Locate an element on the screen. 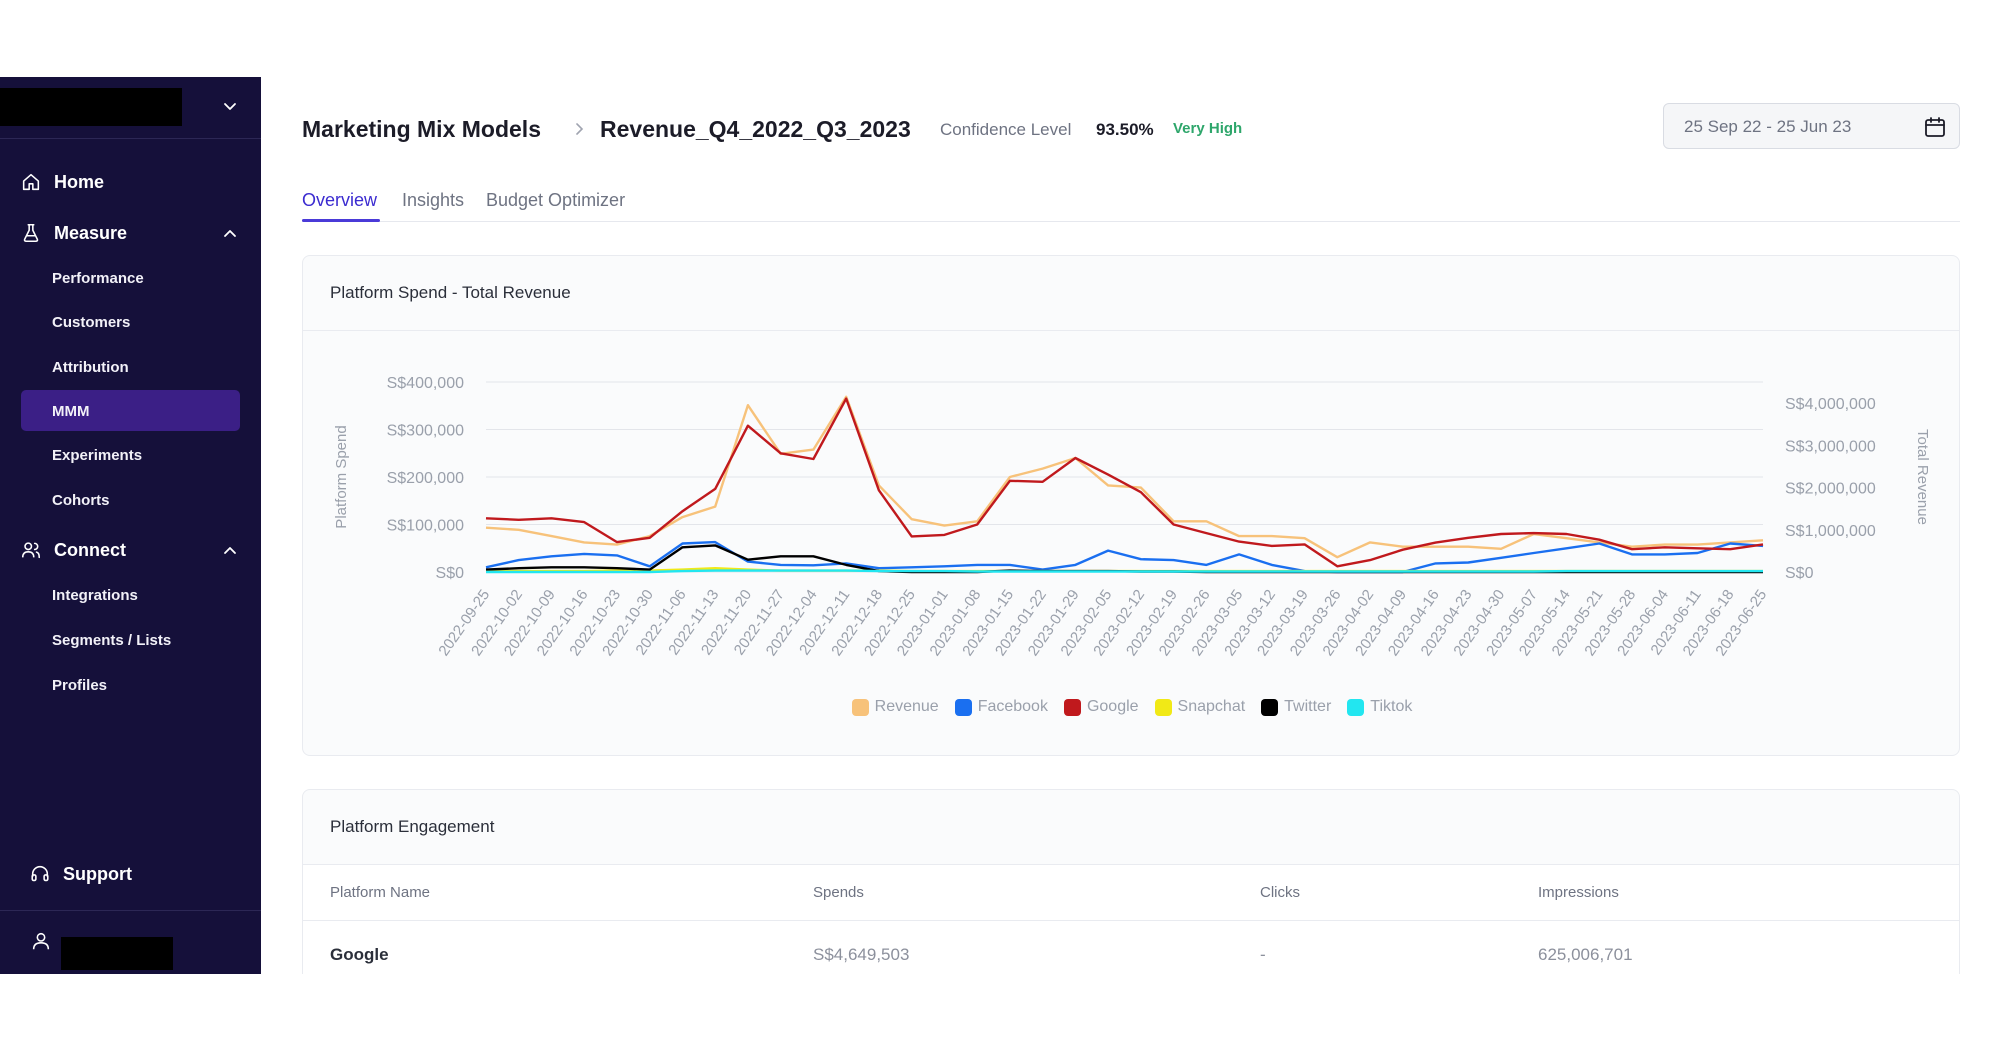 This screenshot has width=1999, height=1050. series-line-twitter is located at coordinates (1124, 559).